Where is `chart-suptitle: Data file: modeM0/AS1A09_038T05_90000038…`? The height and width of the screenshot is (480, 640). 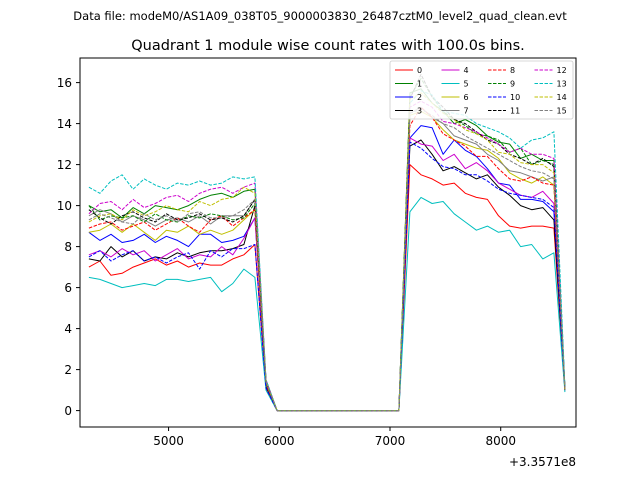 chart-suptitle: Data file: modeM0/AS1A09_038T05_90000038… is located at coordinates (320, 16).